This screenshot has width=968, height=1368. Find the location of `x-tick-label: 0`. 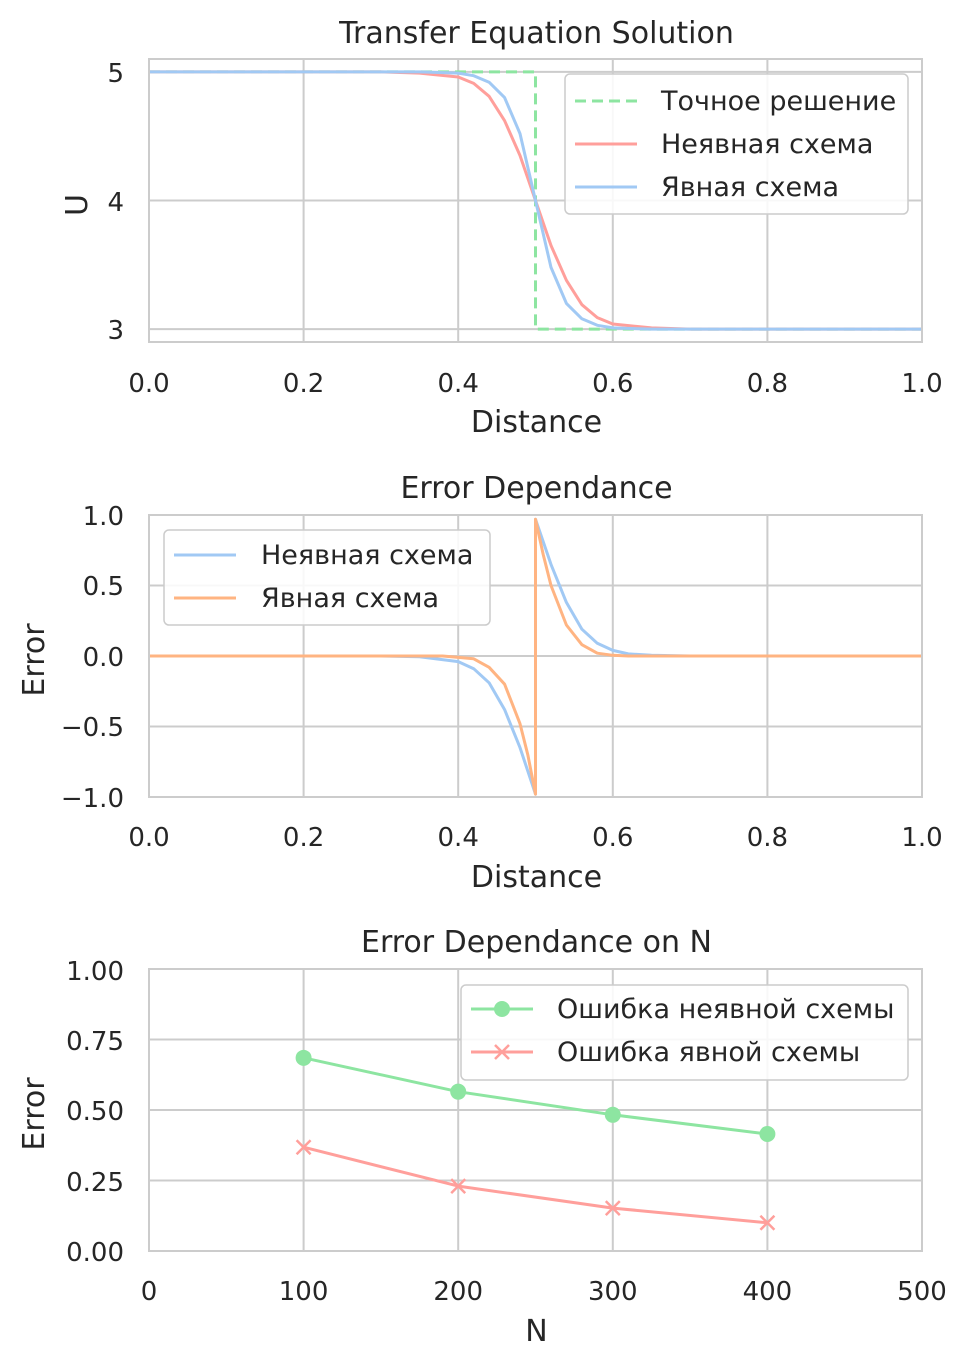

x-tick-label: 0 is located at coordinates (149, 1292).